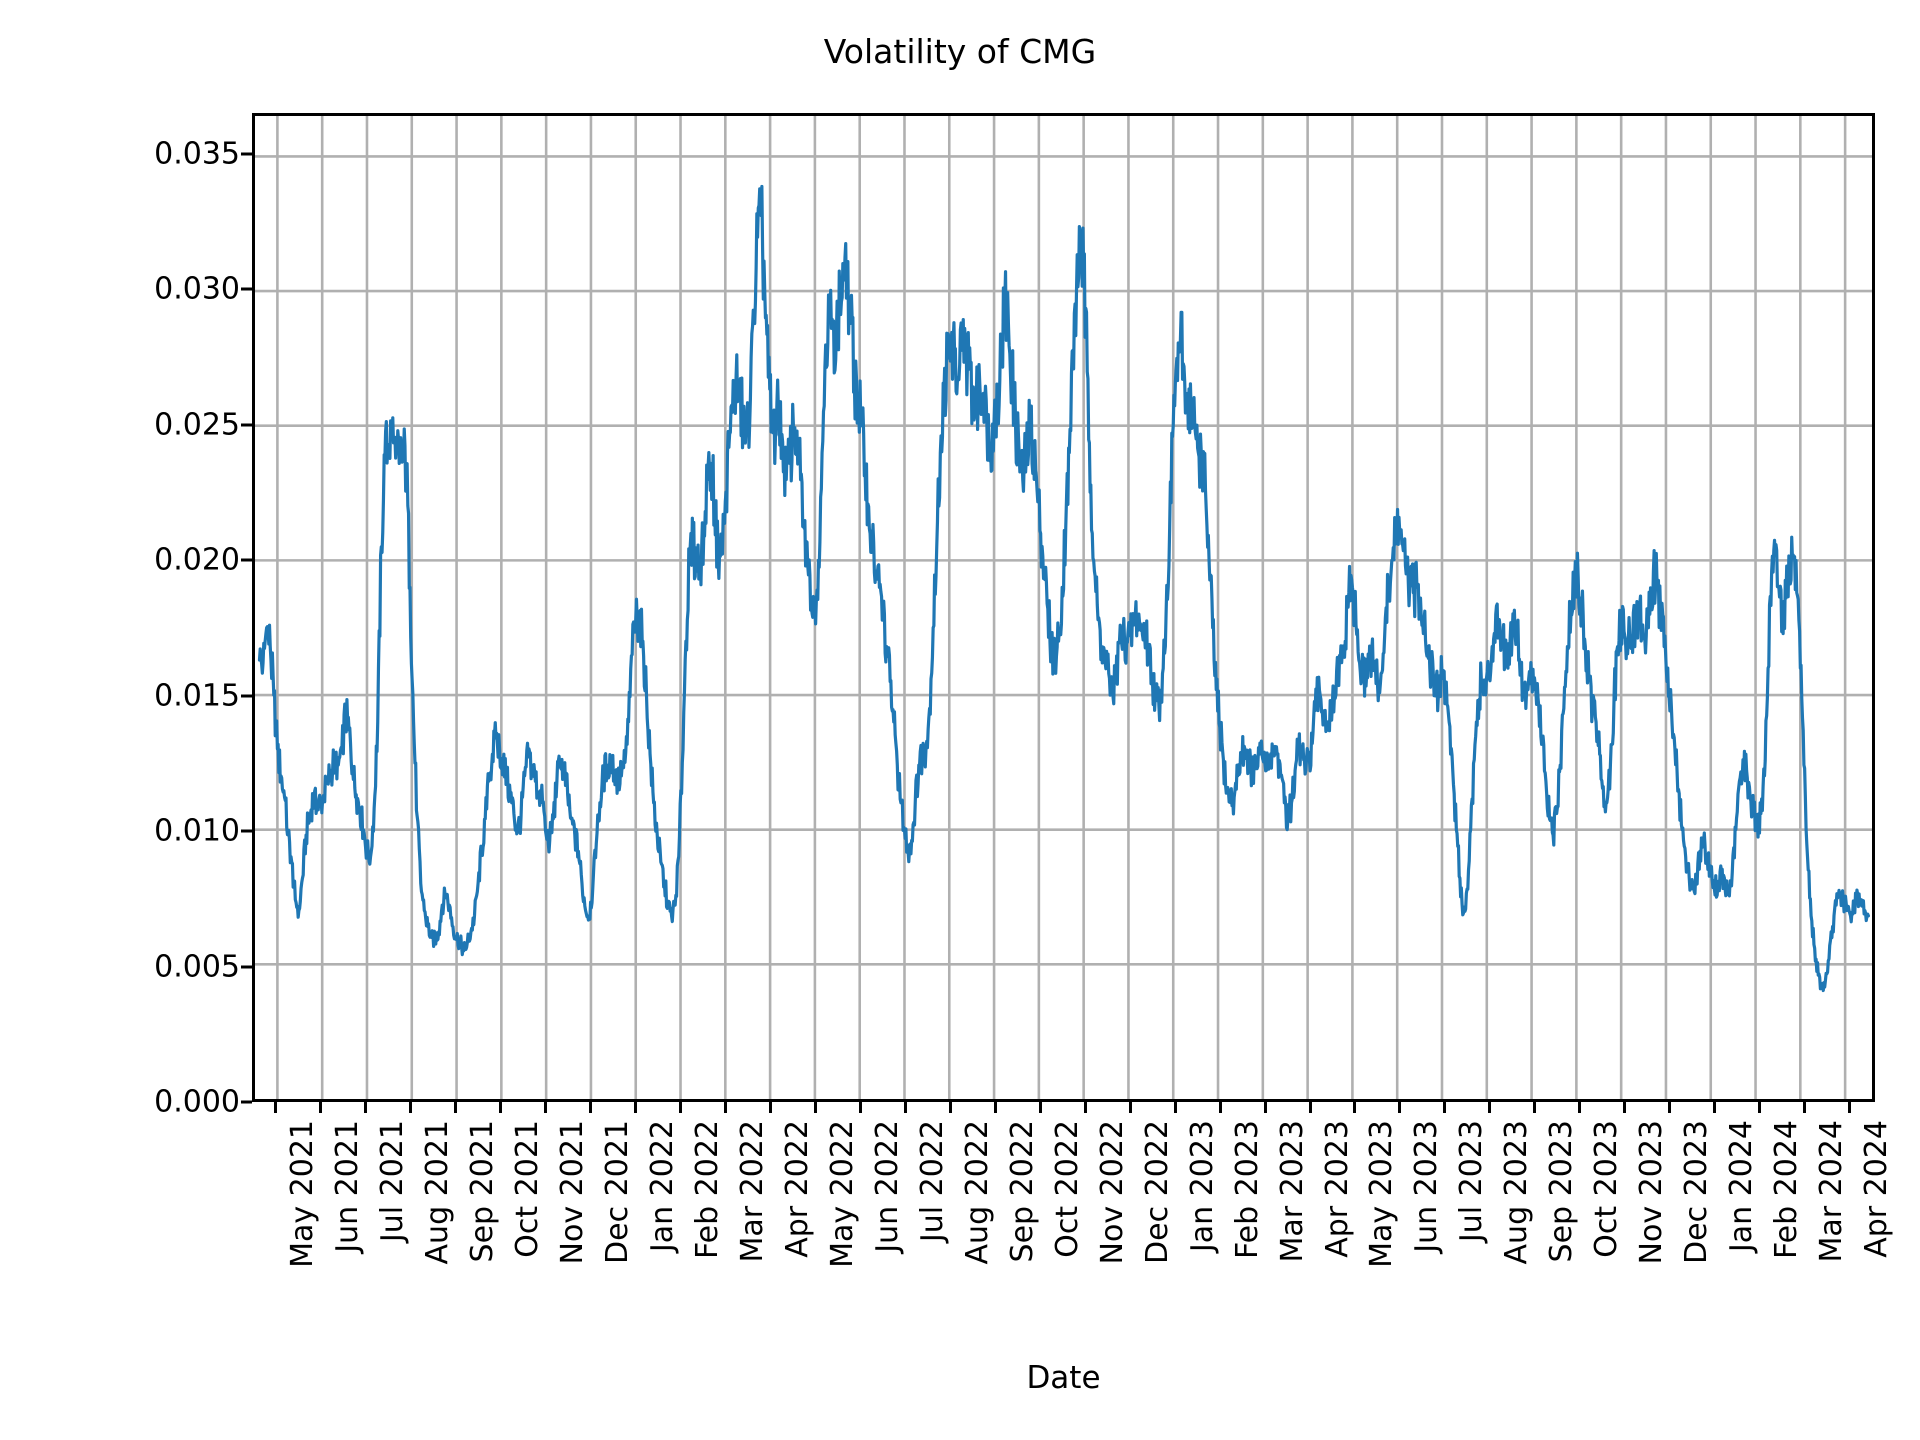 This screenshot has height=1440, width=1920. I want to click on y-tick-label: 0.015, so click(197, 696).